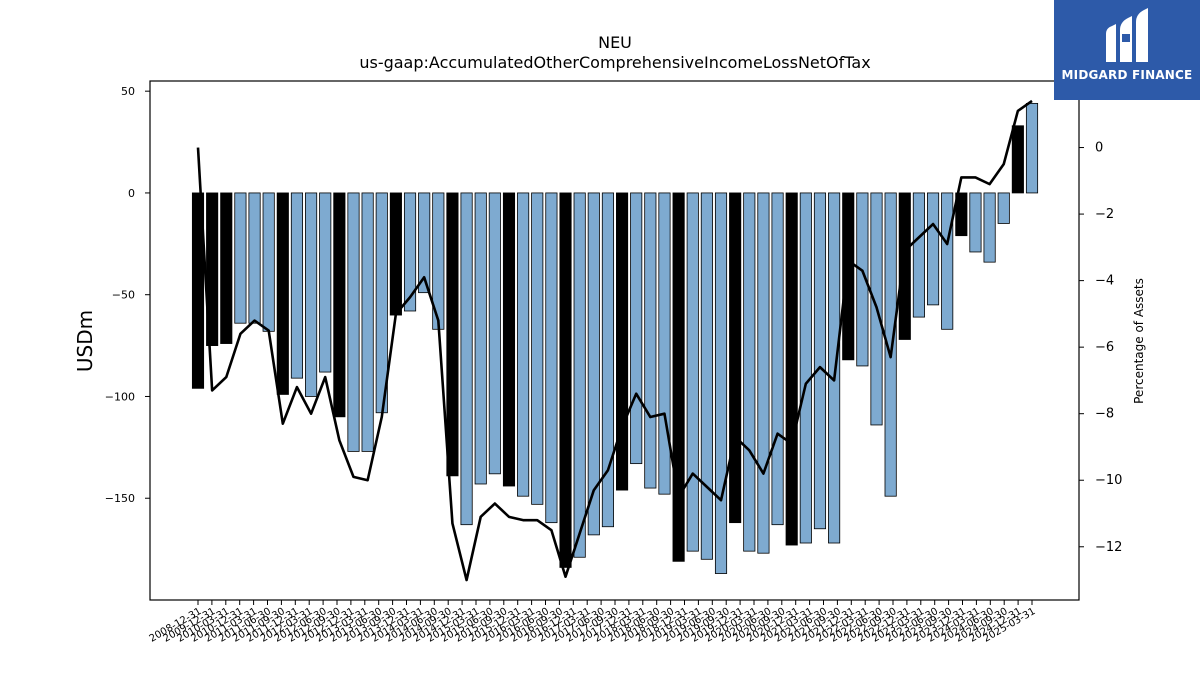 The image size is (1200, 679). Describe the element at coordinates (85, 341) in the screenshot. I see `y-axis-label: USDm` at that location.